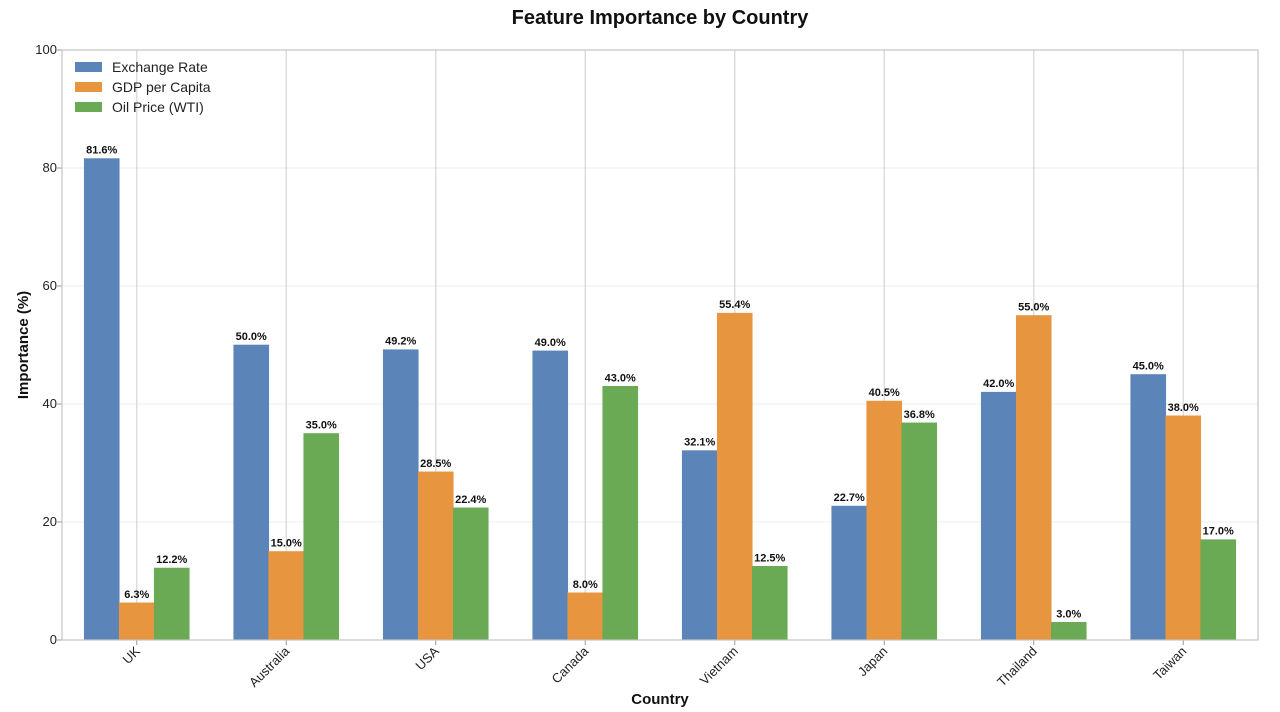 The width and height of the screenshot is (1280, 712). I want to click on y-tick-label: 100, so click(46, 49).